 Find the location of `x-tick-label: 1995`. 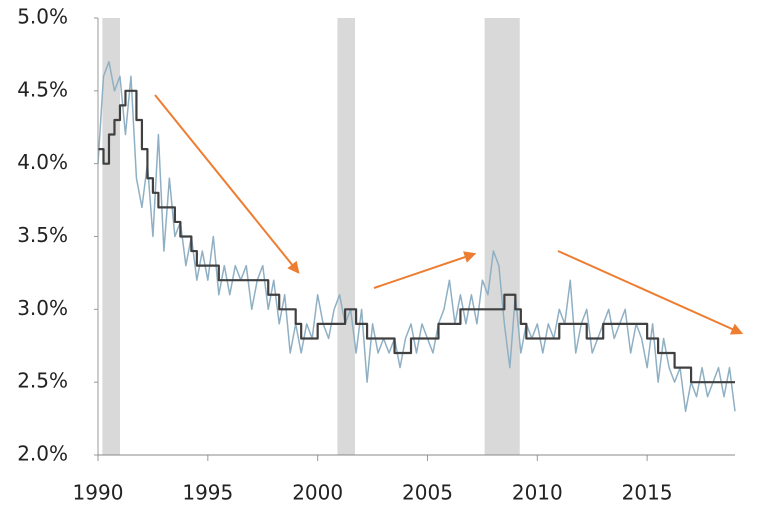

x-tick-label: 1995 is located at coordinates (207, 493).